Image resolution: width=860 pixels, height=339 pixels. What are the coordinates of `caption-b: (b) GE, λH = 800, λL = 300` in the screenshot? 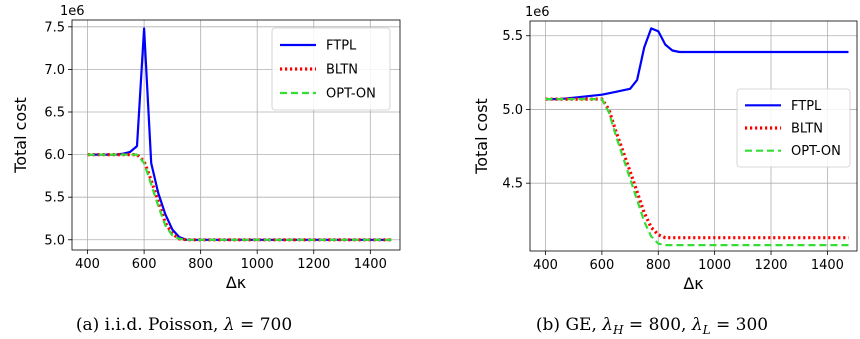 It's located at (652, 326).